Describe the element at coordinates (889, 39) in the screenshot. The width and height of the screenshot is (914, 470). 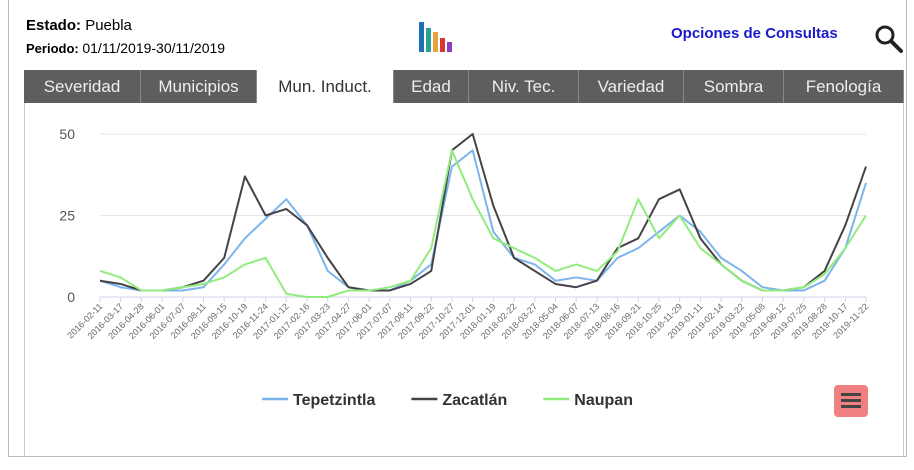
I see `search-icon` at that location.